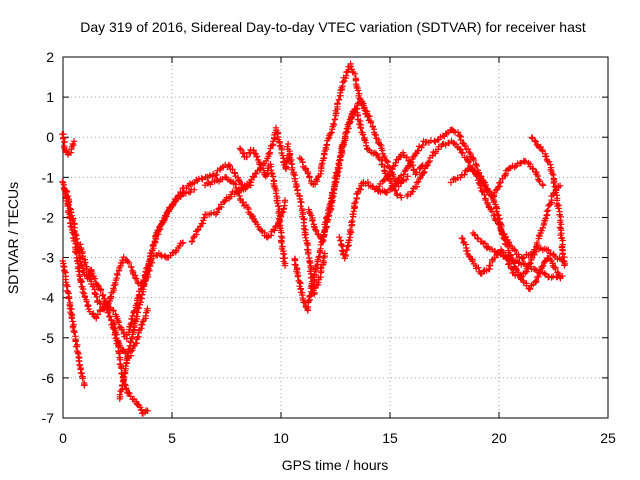 The height and width of the screenshot is (480, 640). What do you see at coordinates (63, 438) in the screenshot?
I see `x-tick-label: 0` at bounding box center [63, 438].